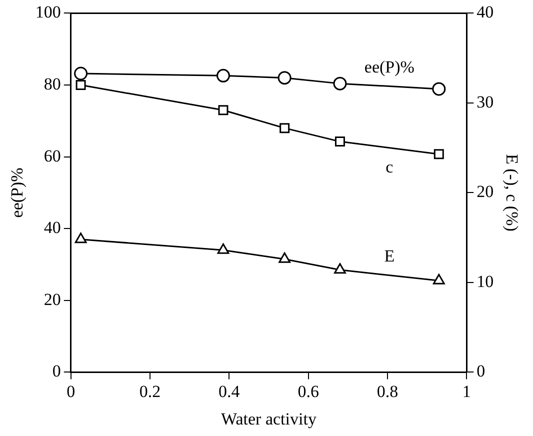 The height and width of the screenshot is (436, 533). I want to click on x-tick-label: 0.4, so click(229, 391).